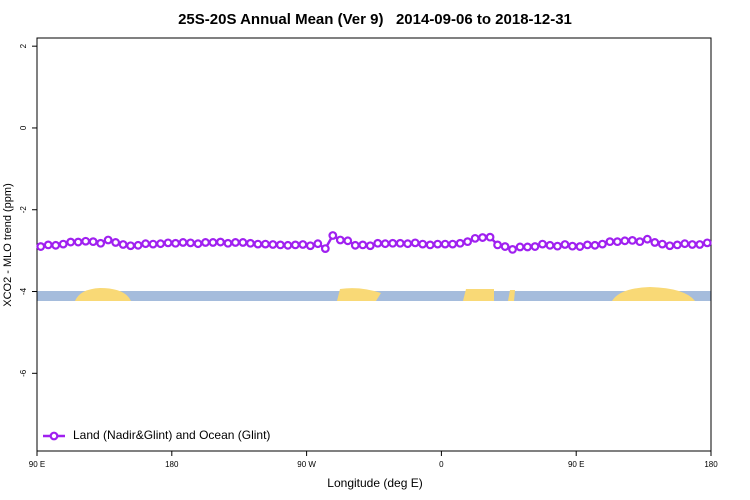 The width and height of the screenshot is (750, 500). What do you see at coordinates (374, 483) in the screenshot?
I see `x-axis-label: Longitude (deg E)` at bounding box center [374, 483].